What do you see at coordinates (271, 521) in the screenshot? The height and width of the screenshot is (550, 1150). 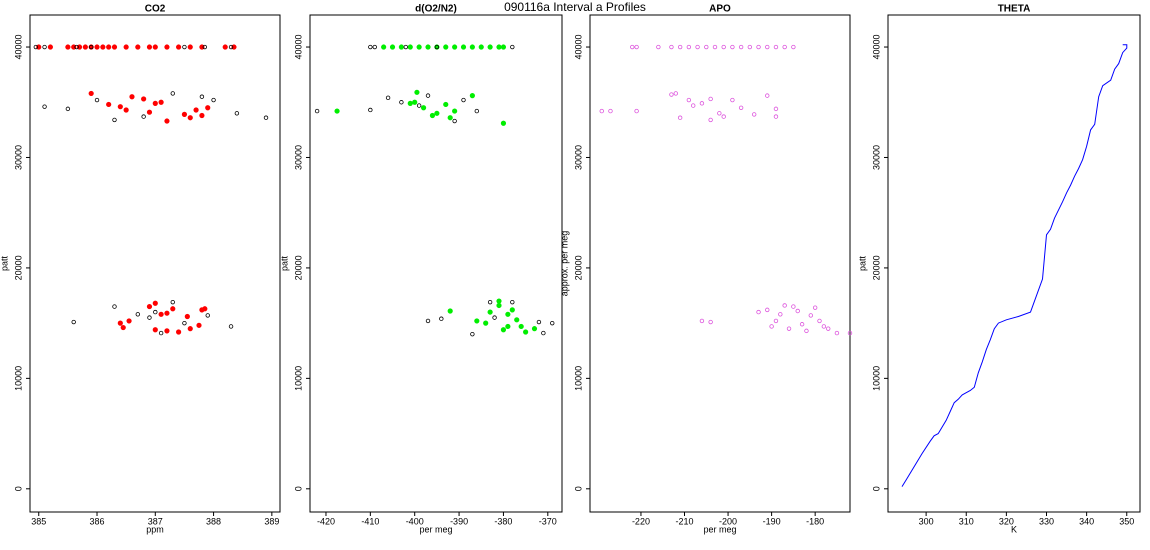 I see `x-tick-label: 389` at bounding box center [271, 521].